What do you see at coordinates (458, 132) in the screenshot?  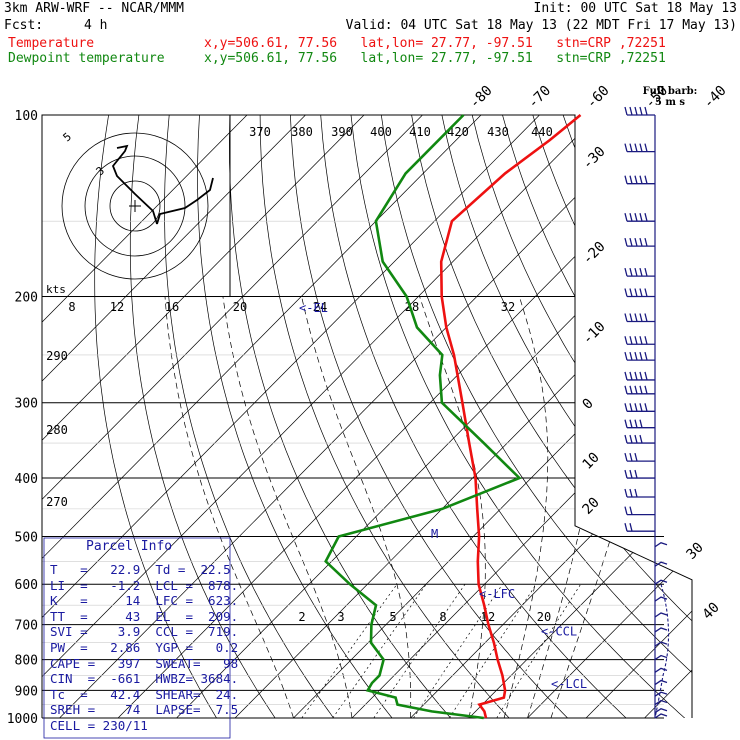 I see `theta-label: 420` at bounding box center [458, 132].